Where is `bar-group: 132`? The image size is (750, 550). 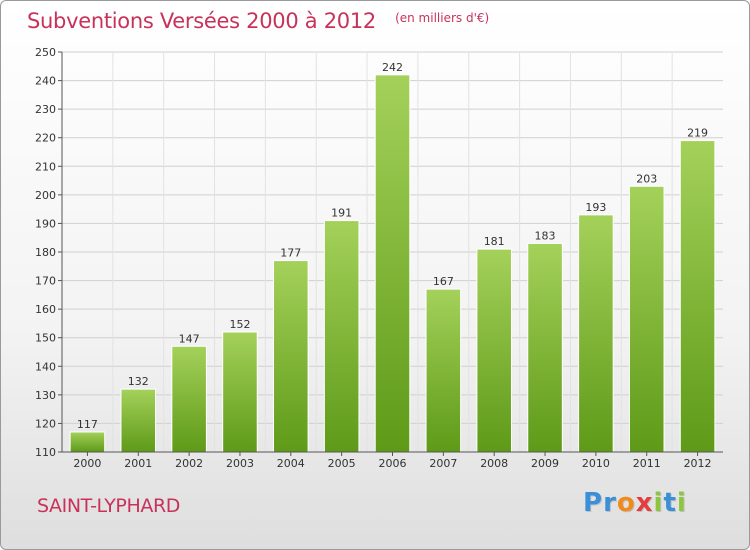
bar-group: 132 is located at coordinates (138, 414).